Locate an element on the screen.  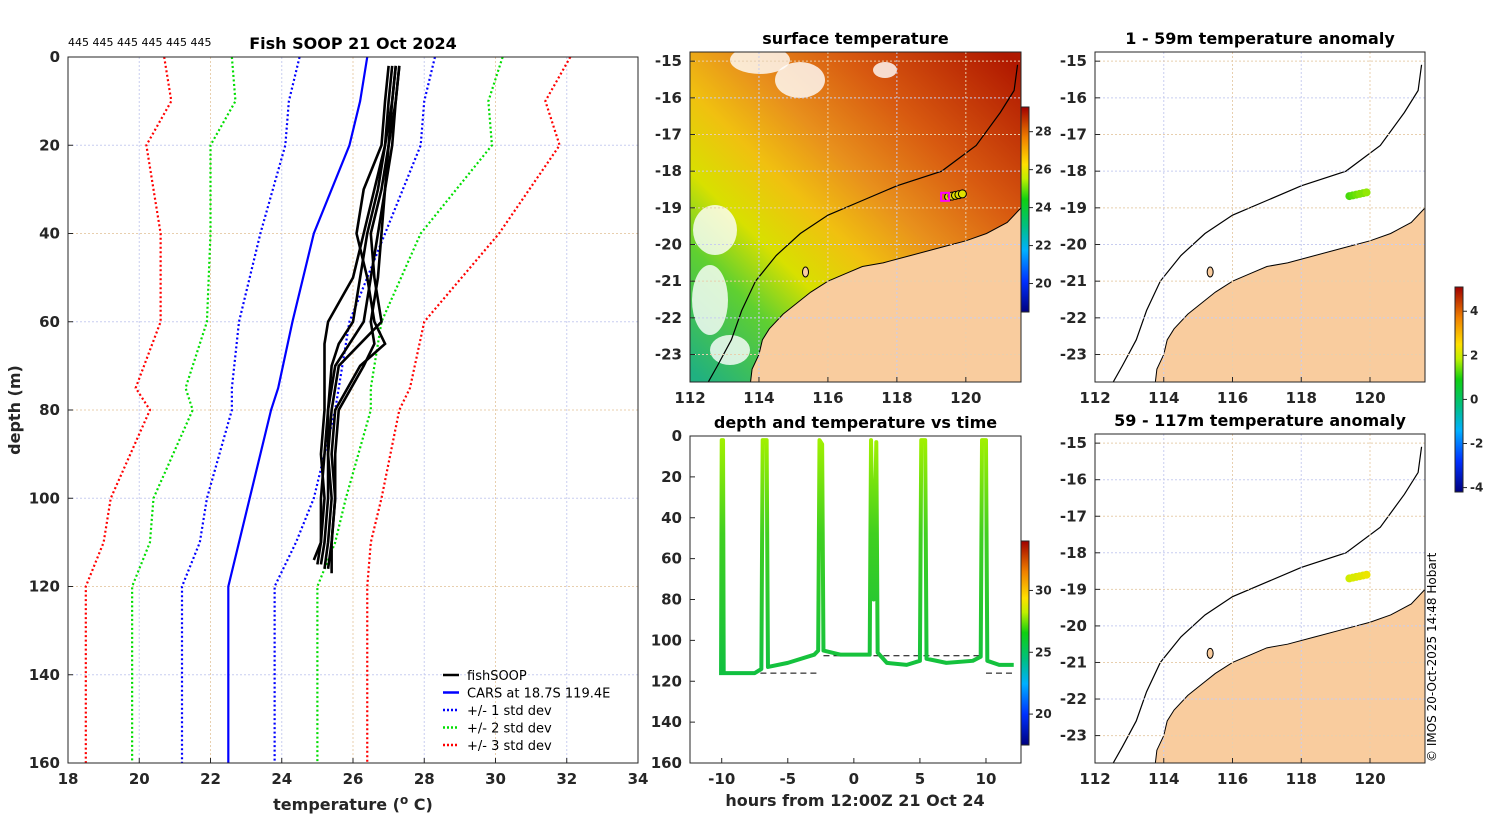
series-line--1-std is located at coordinates (240, 409).